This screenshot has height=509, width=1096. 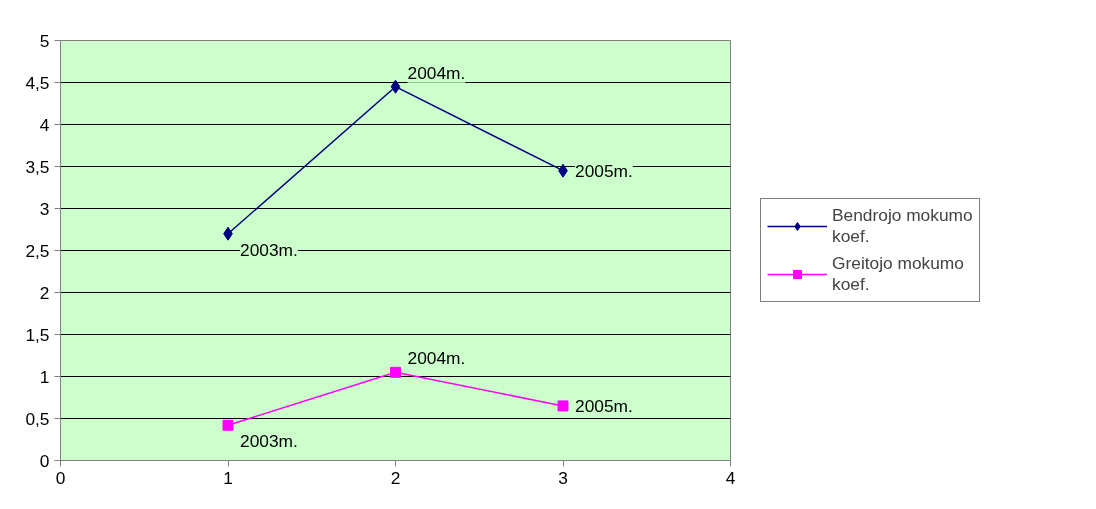 I want to click on legend-label: Greitojo mokumo koef., so click(x=898, y=274).